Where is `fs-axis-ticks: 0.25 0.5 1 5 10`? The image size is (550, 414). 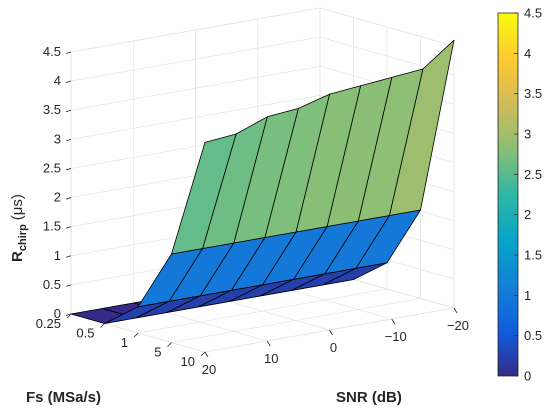
fs-axis-ticks: 0.25 0.5 1 5 10 is located at coordinates (121, 341).